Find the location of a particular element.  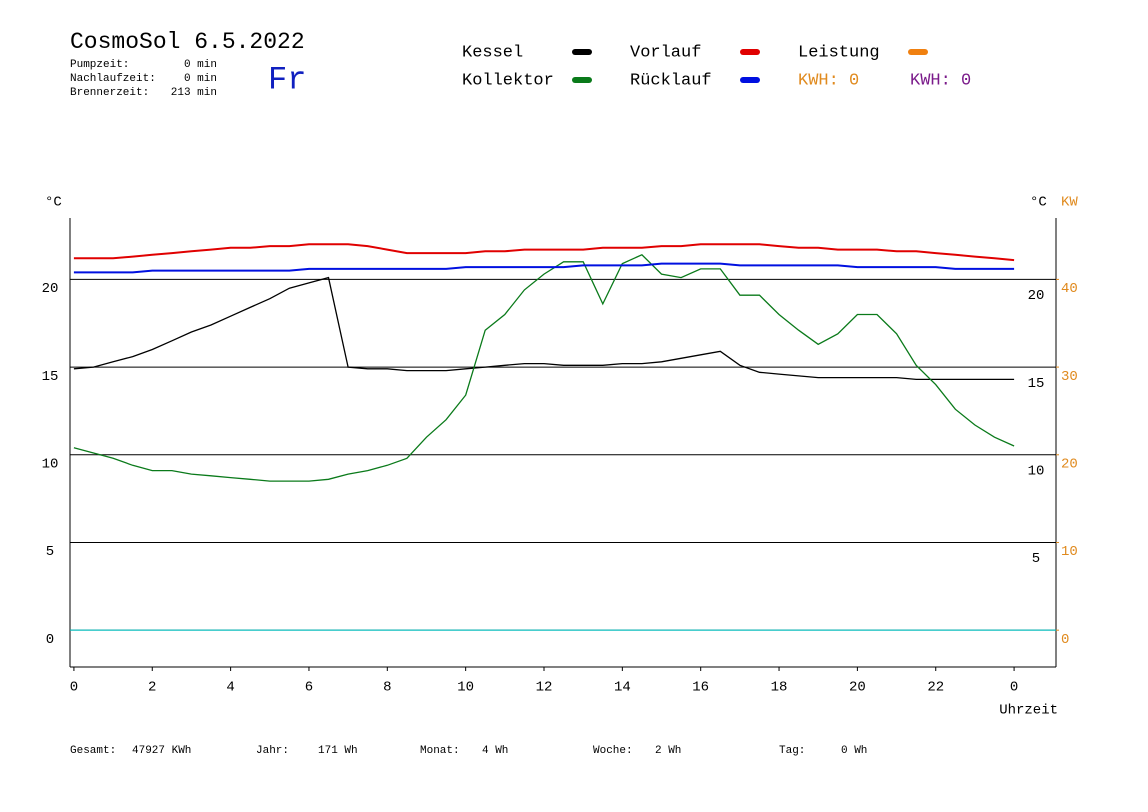

y-tick-label: 10 is located at coordinates (50, 464).